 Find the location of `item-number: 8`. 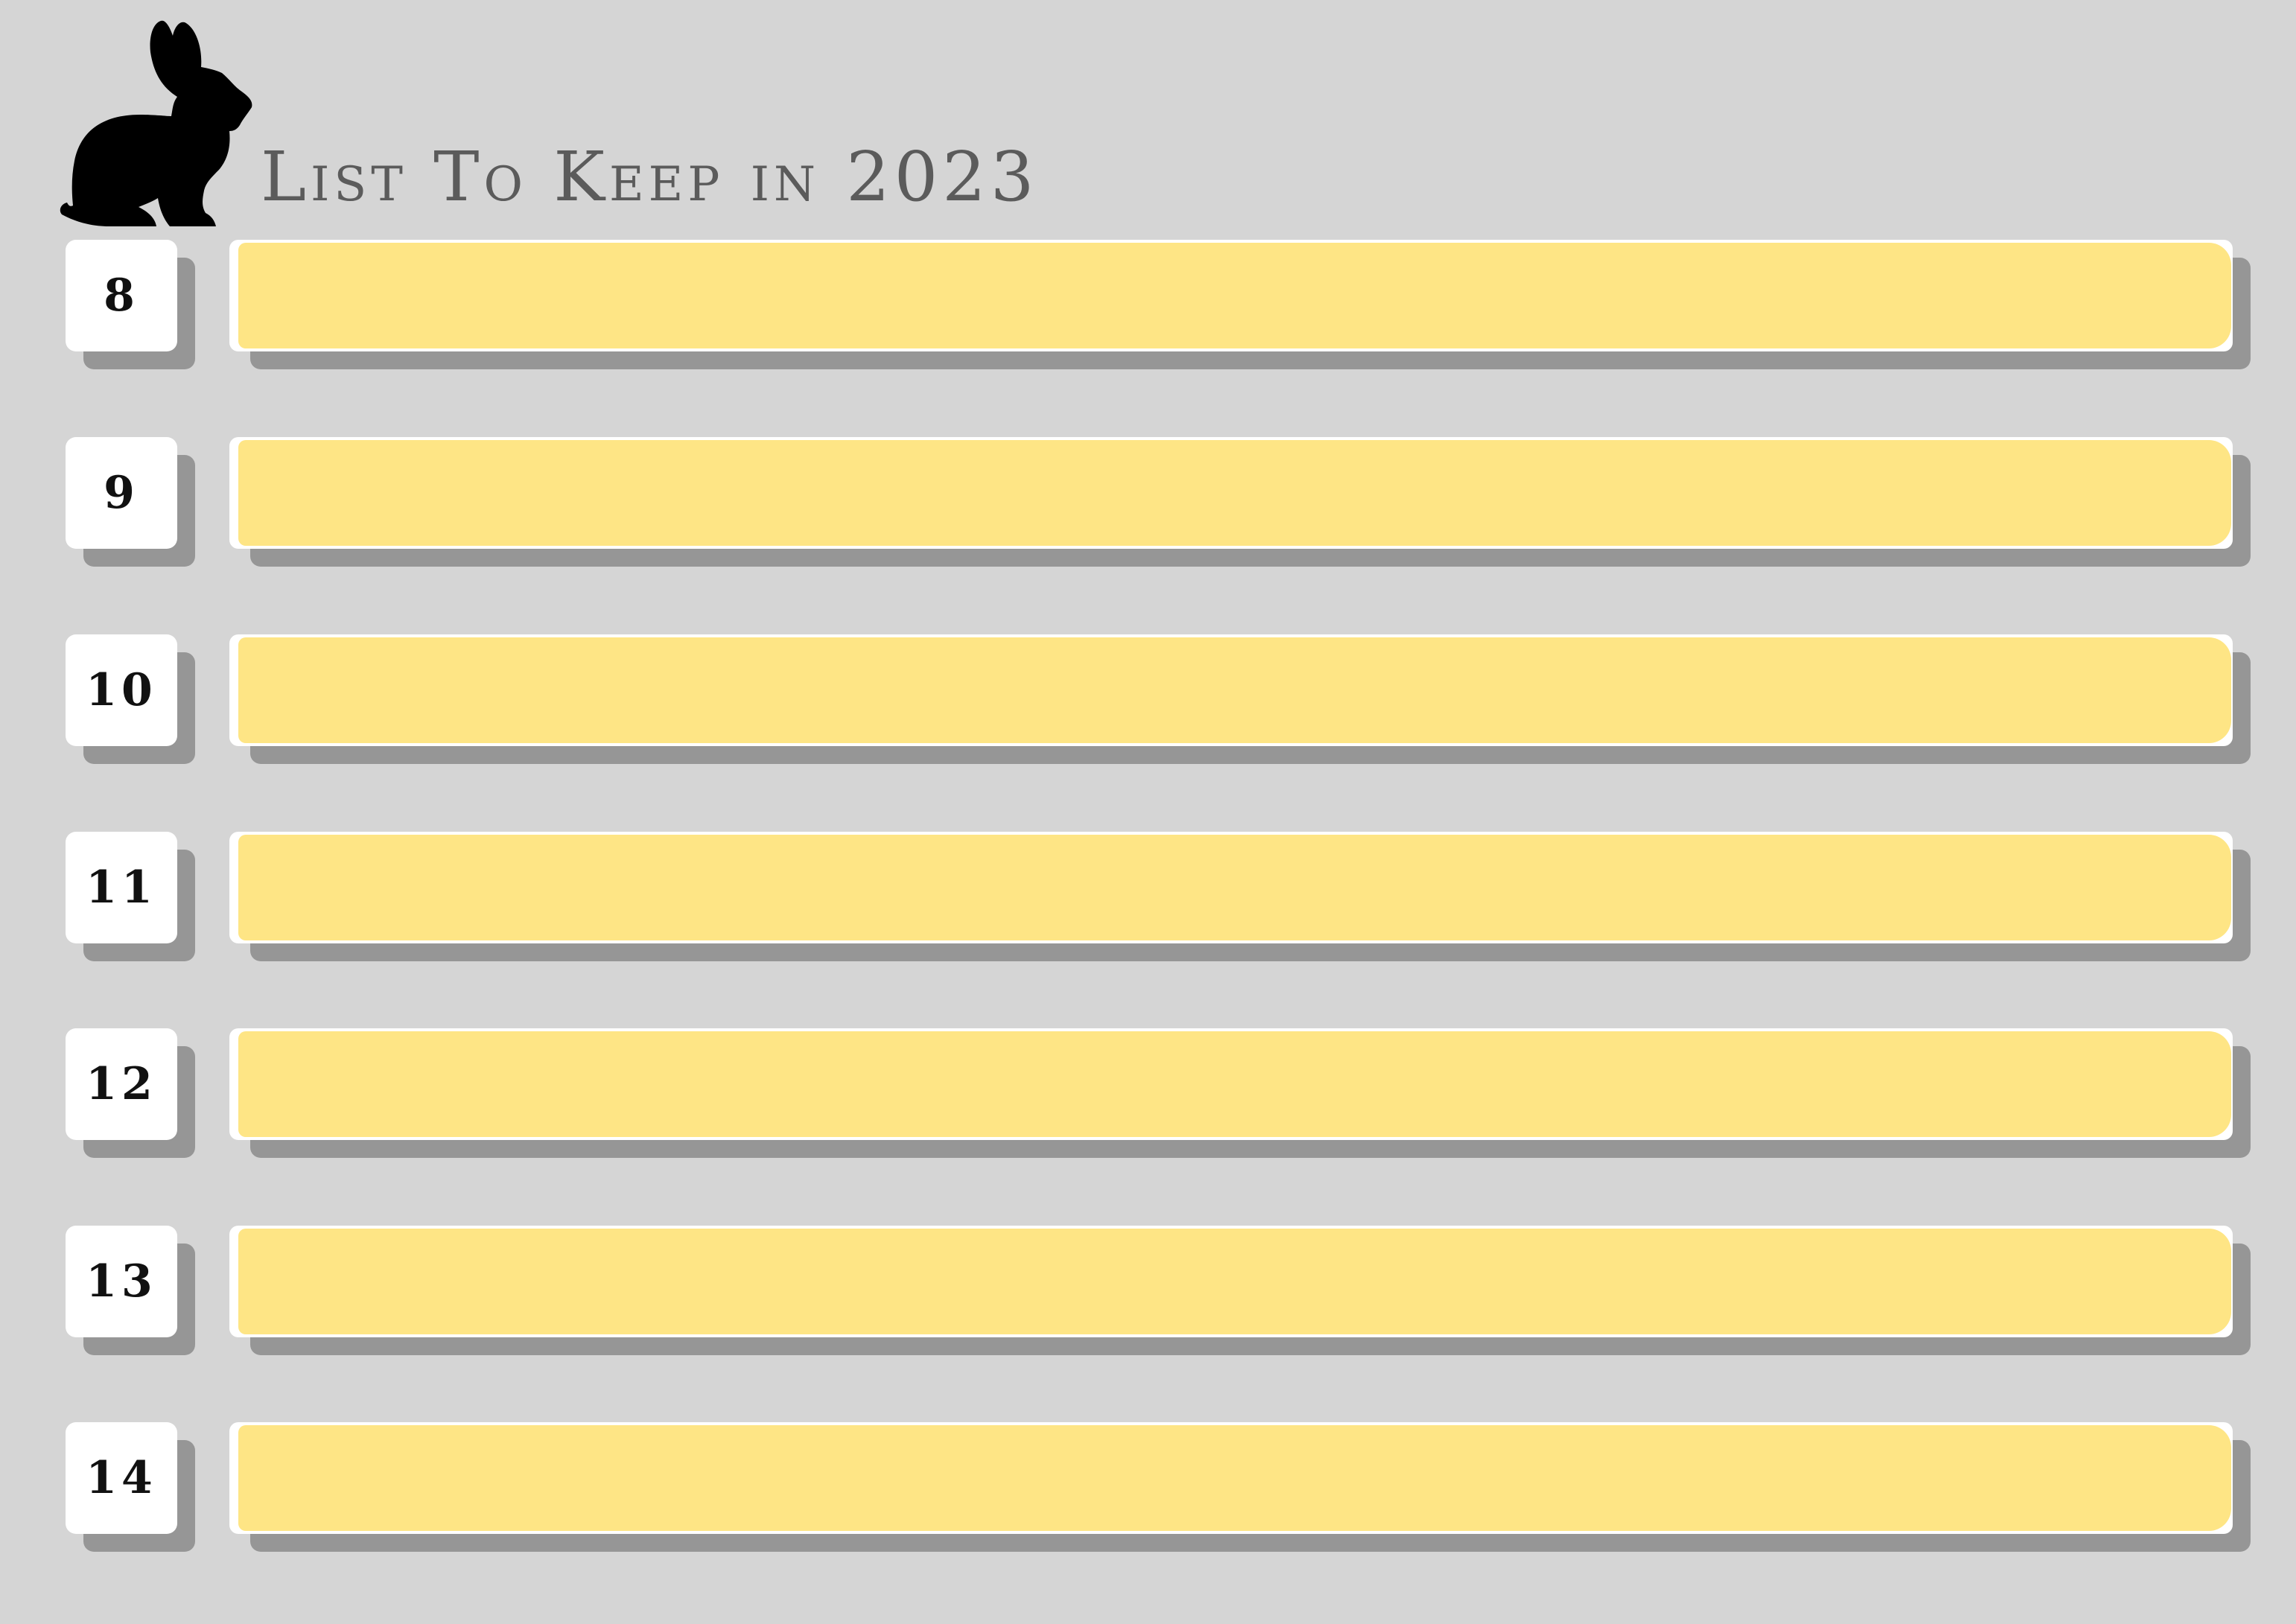

item-number: 8 is located at coordinates (121, 295).